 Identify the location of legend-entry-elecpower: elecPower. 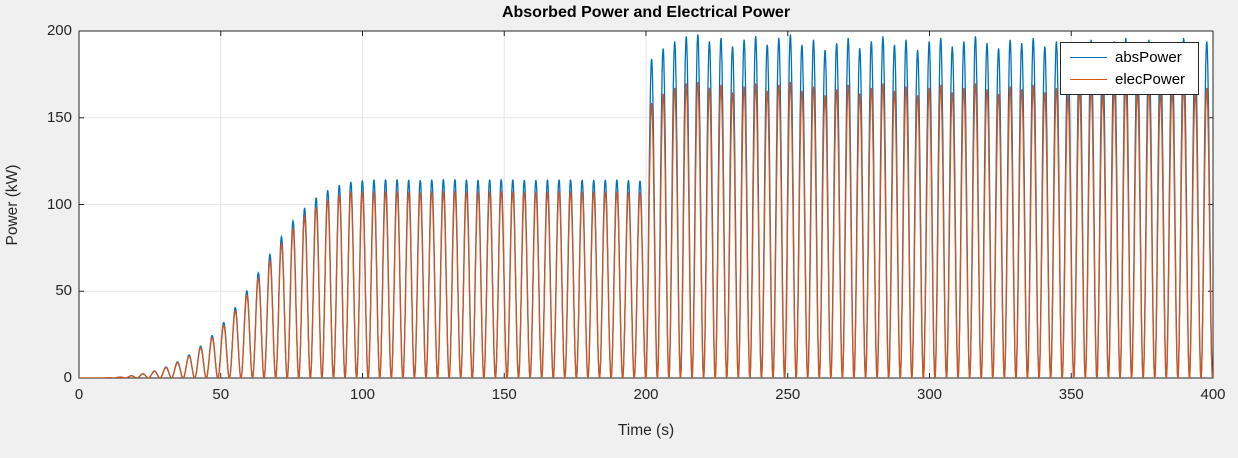
(1129, 79).